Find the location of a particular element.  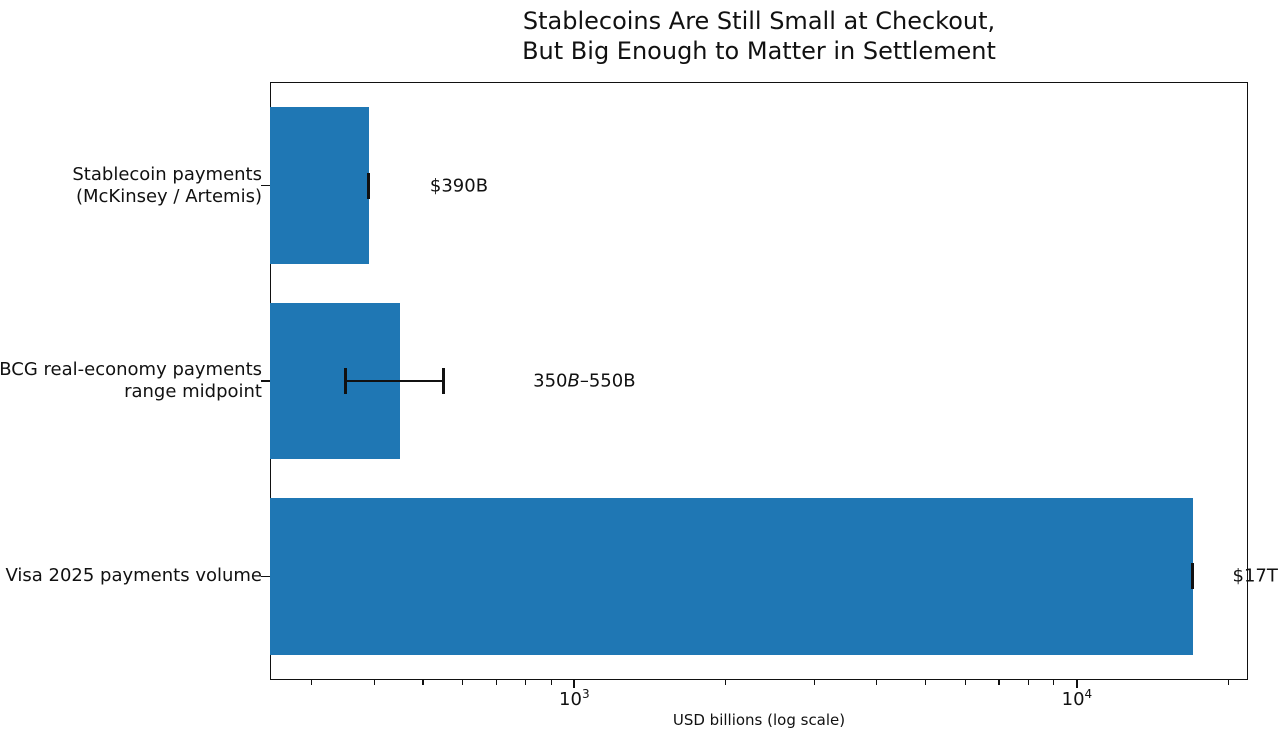

bar is located at coordinates (319, 185).